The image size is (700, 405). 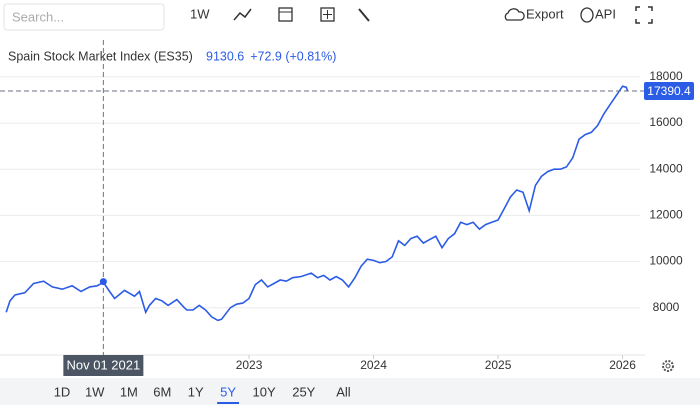 I want to click on range-button: 1W, so click(x=95, y=391).